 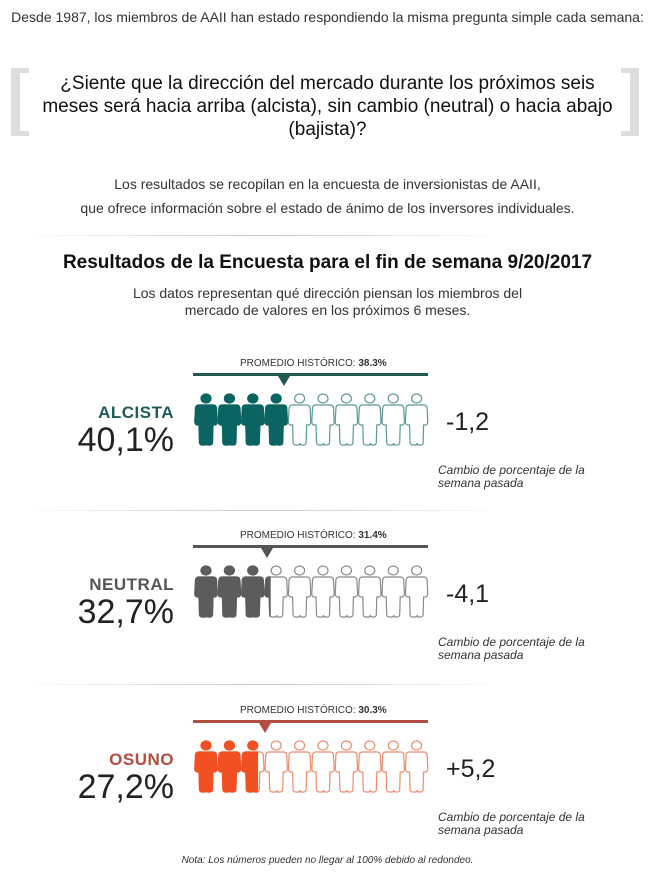 What do you see at coordinates (20, 102) in the screenshot?
I see `left-bracket-decoration` at bounding box center [20, 102].